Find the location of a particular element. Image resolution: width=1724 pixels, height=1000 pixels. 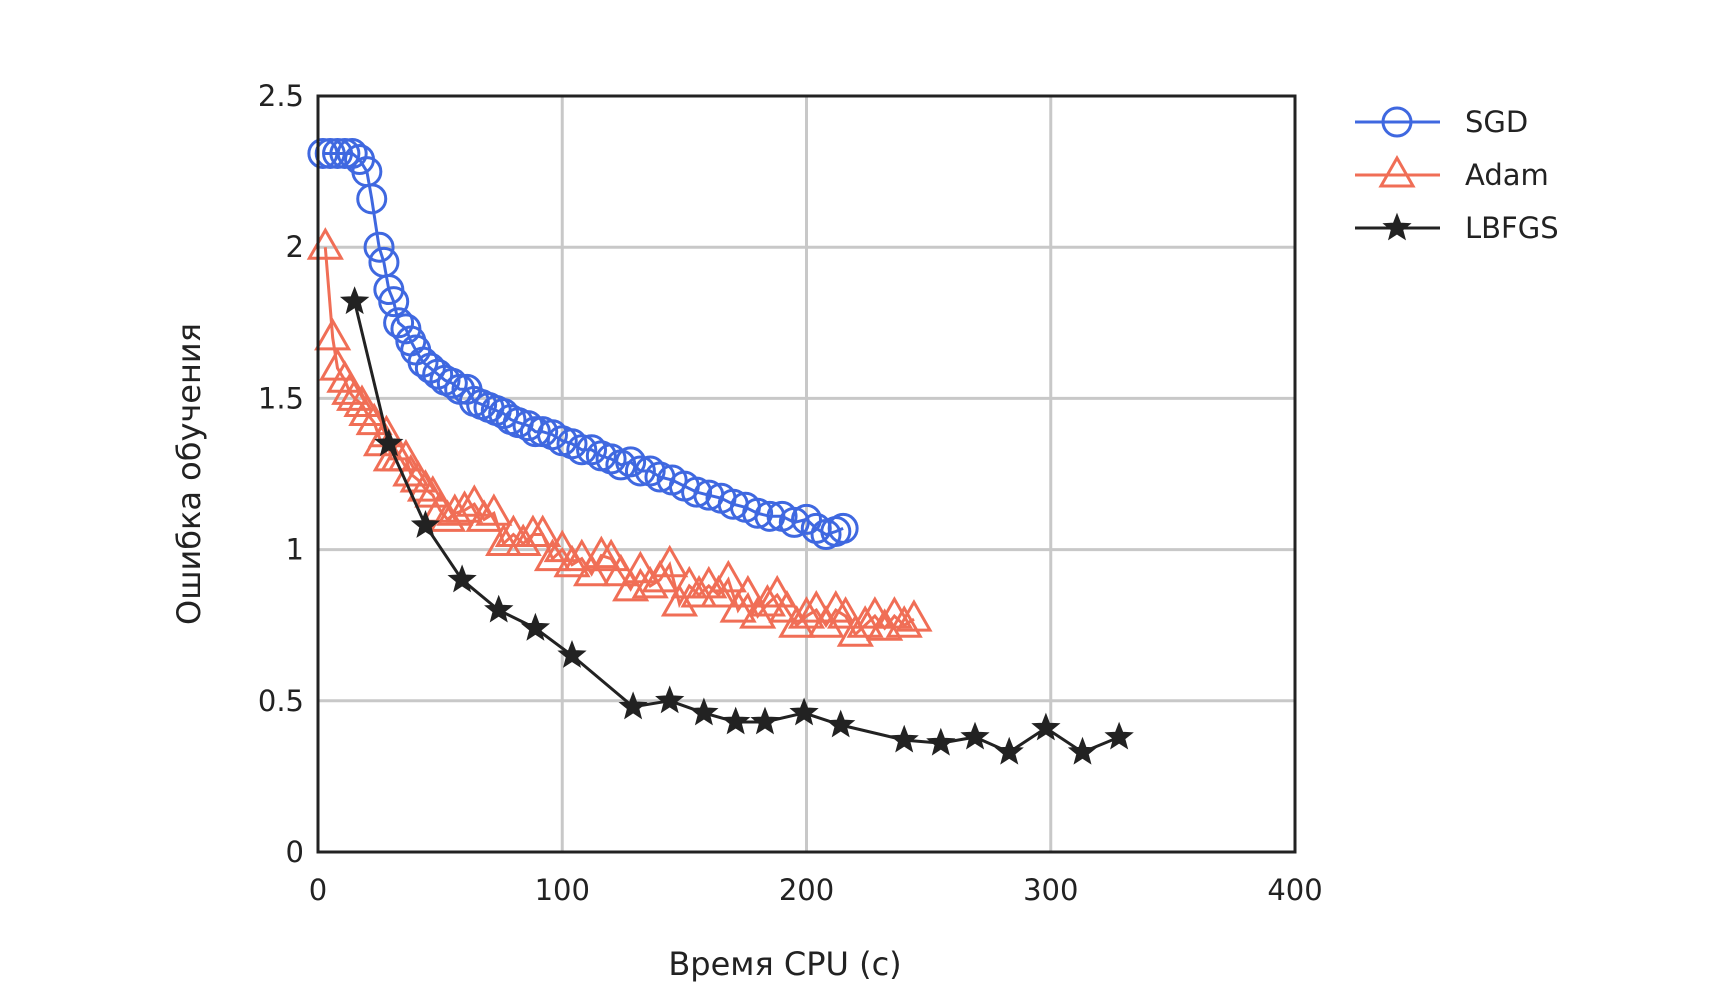

legend-label-lbfgs: LBFGS is located at coordinates (1512, 228).